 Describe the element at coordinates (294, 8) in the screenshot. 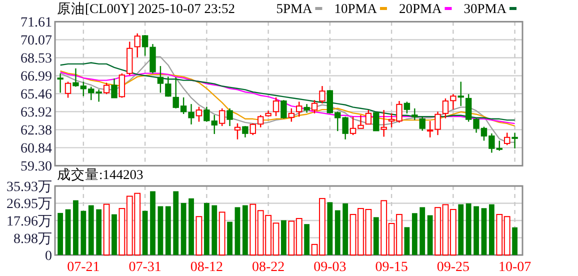

I see `legend-label: 5PMA` at that location.